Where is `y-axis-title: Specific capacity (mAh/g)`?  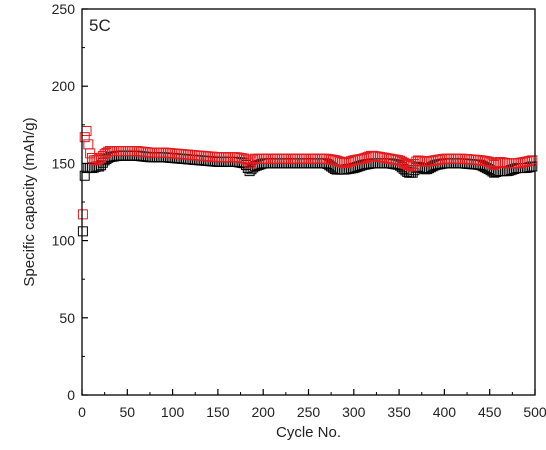
y-axis-title: Specific capacity (mAh/g) is located at coordinates (29, 201).